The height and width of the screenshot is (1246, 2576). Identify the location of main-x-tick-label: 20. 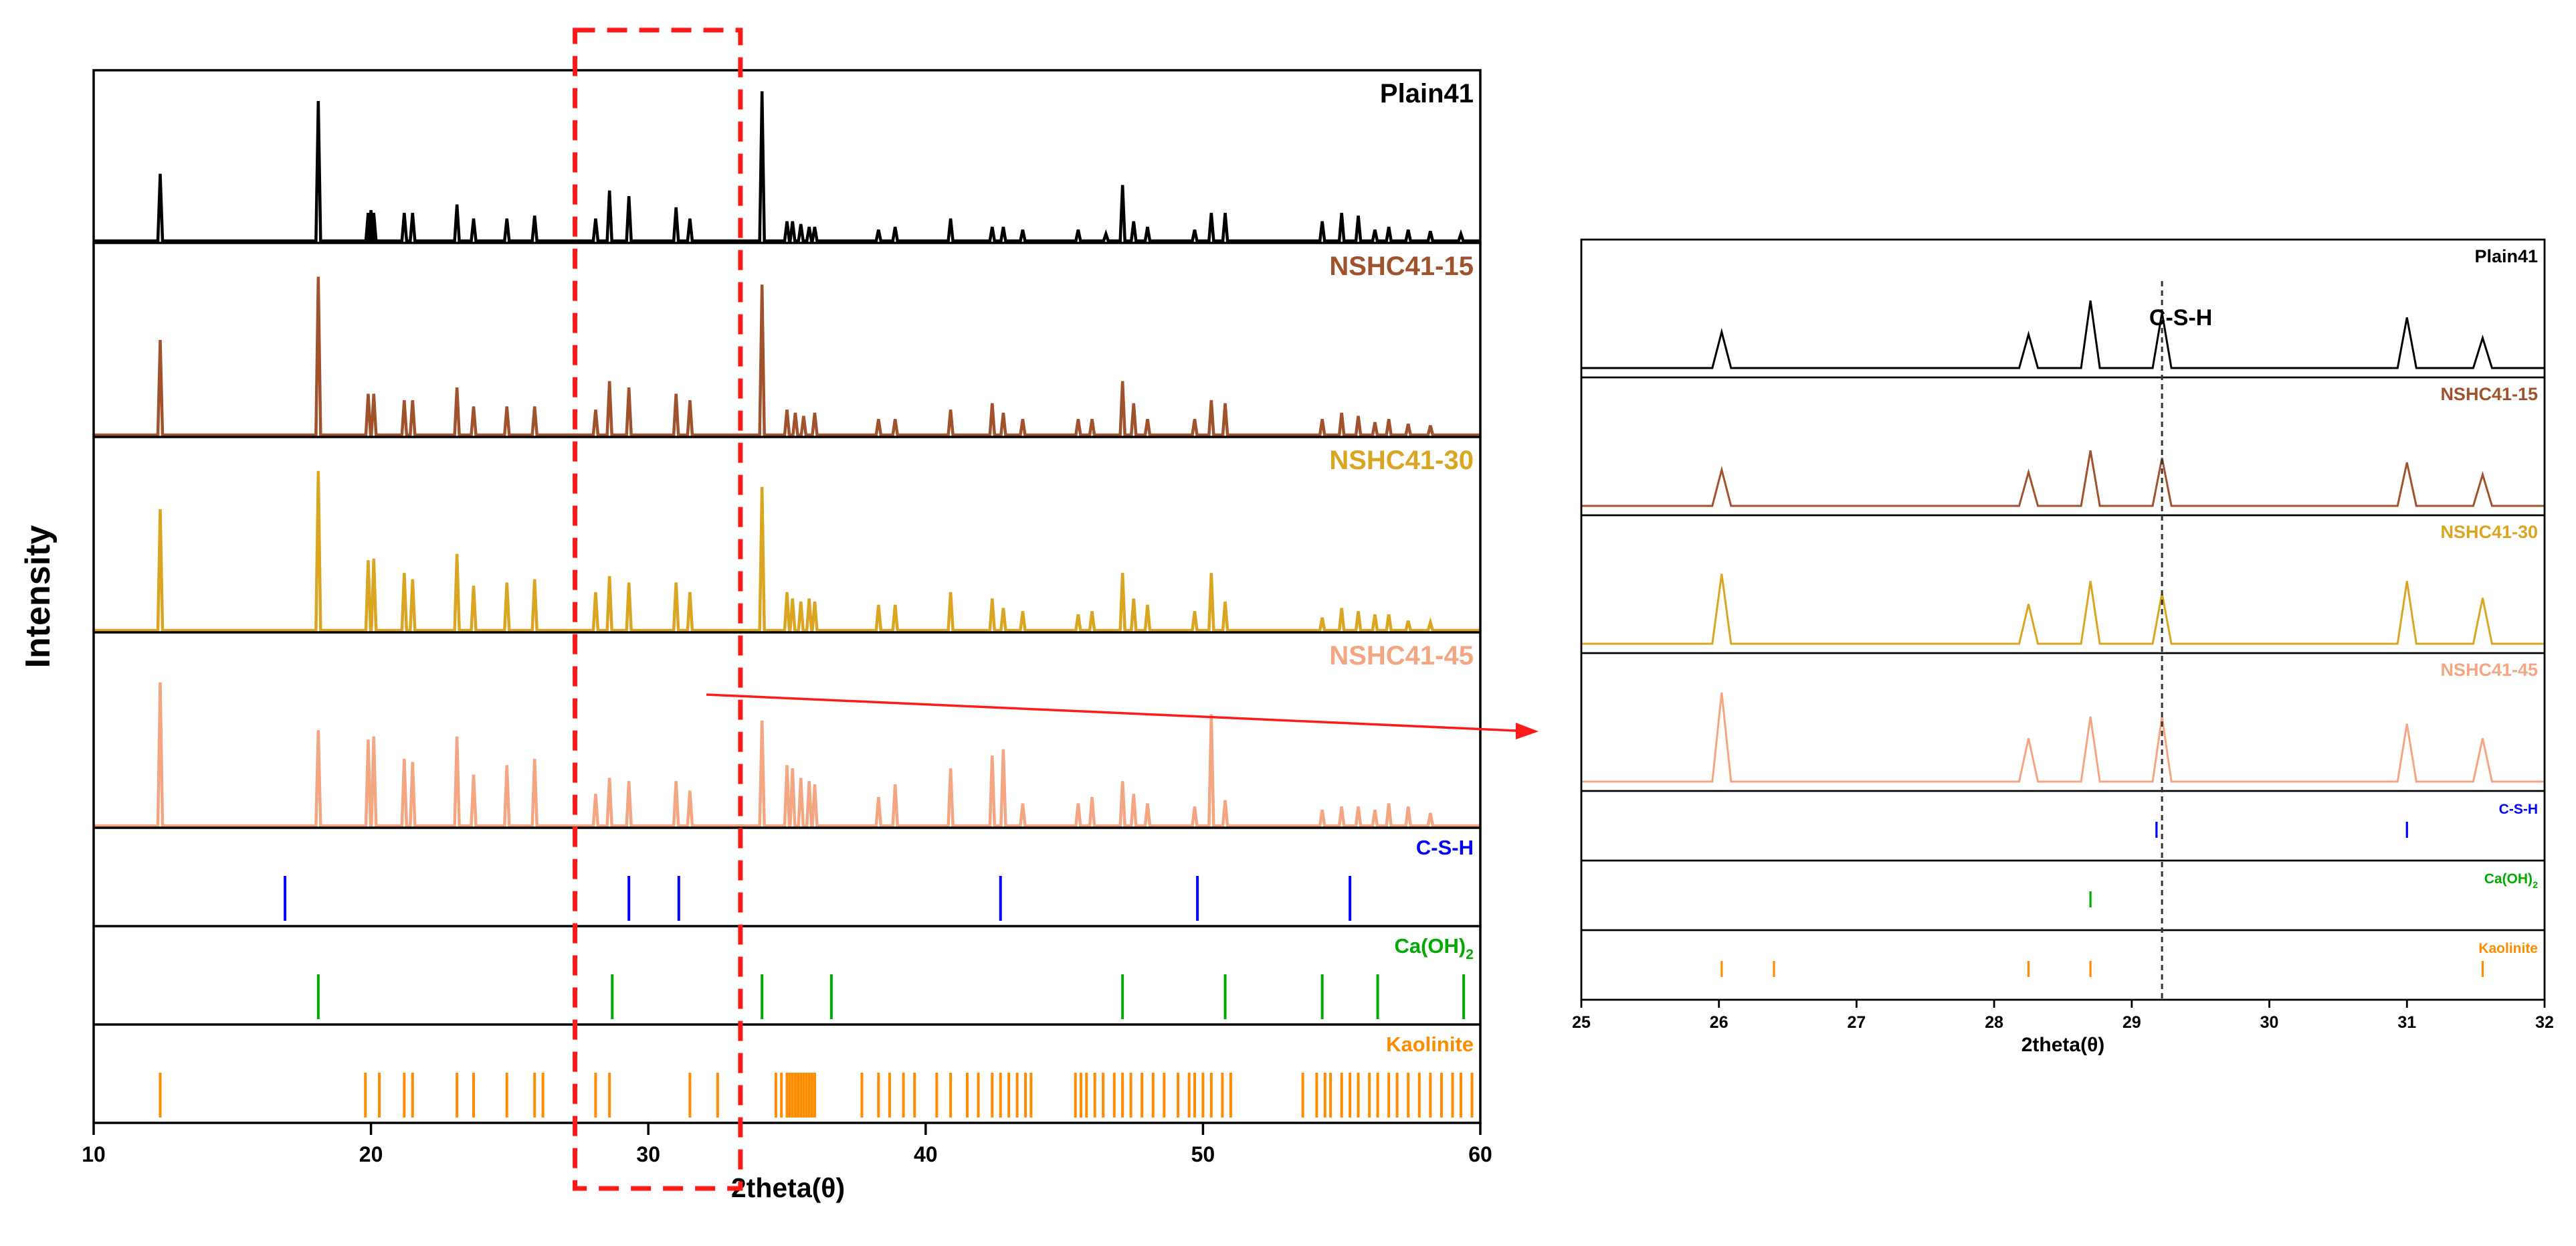
(371, 1154).